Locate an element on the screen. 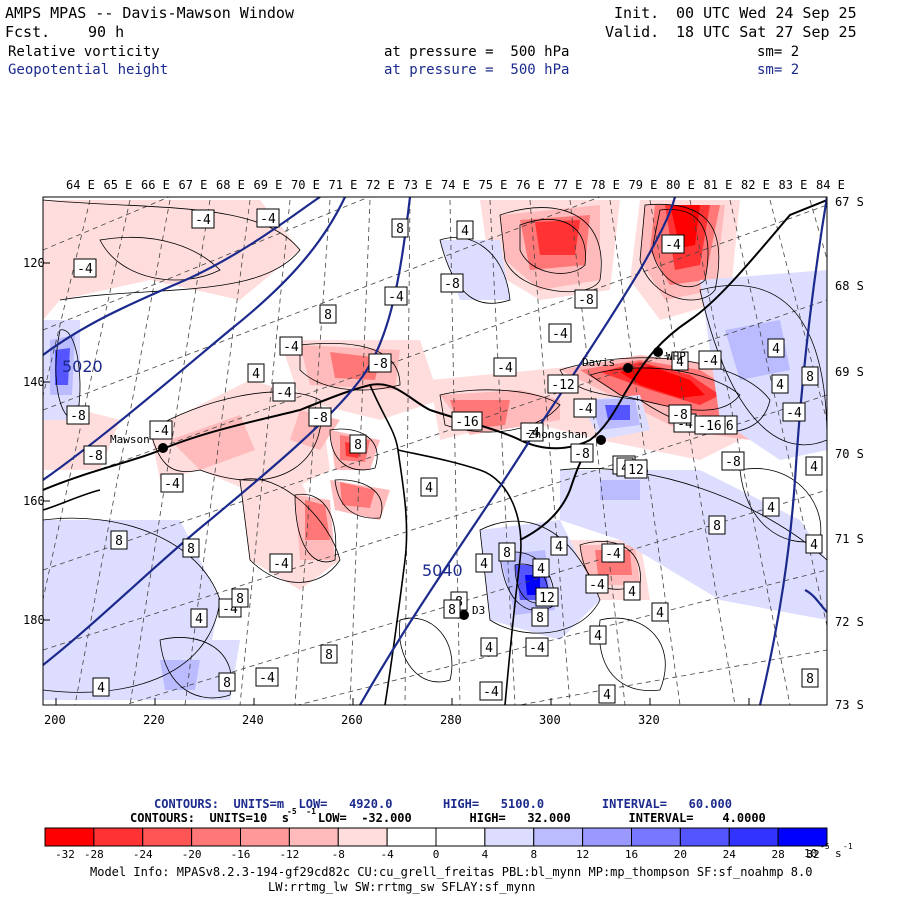  grid-label-280: 280 is located at coordinates (451, 720).